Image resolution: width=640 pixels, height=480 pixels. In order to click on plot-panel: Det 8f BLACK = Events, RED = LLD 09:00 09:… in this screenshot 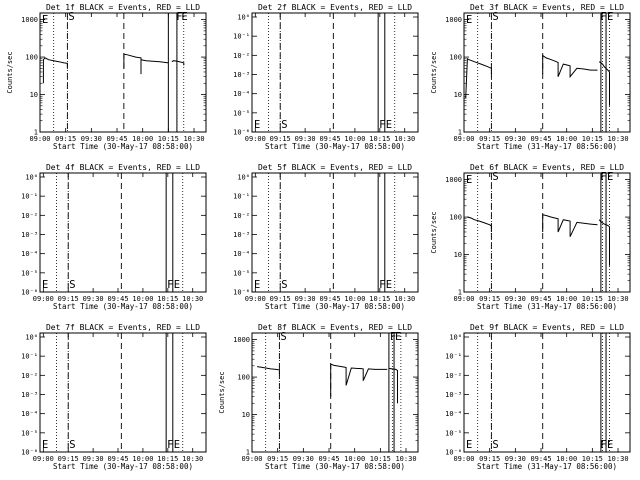, I will do `click(318, 397)`.